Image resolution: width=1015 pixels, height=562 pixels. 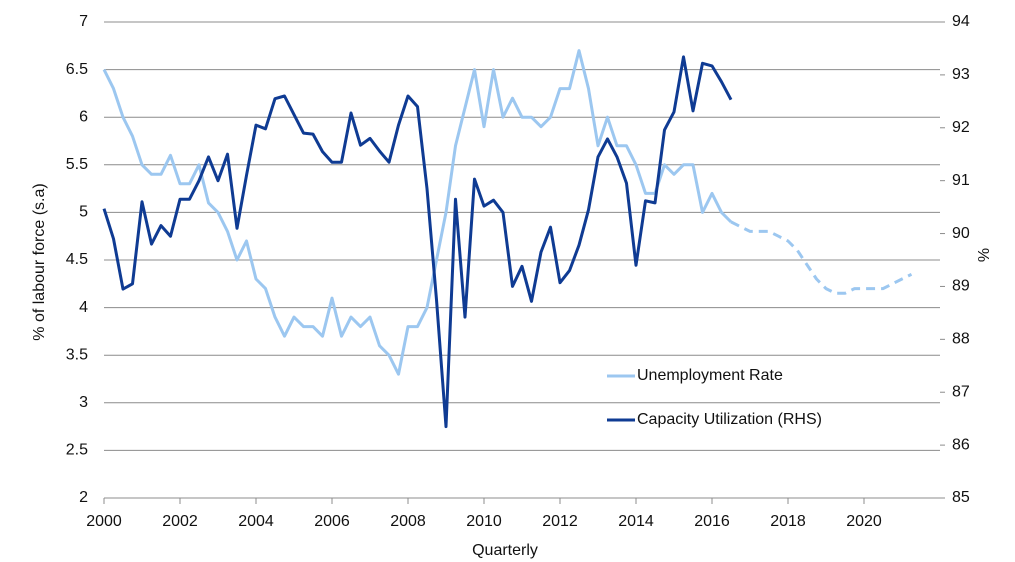 I want to click on x-tick-label: 2000, so click(x=104, y=521).